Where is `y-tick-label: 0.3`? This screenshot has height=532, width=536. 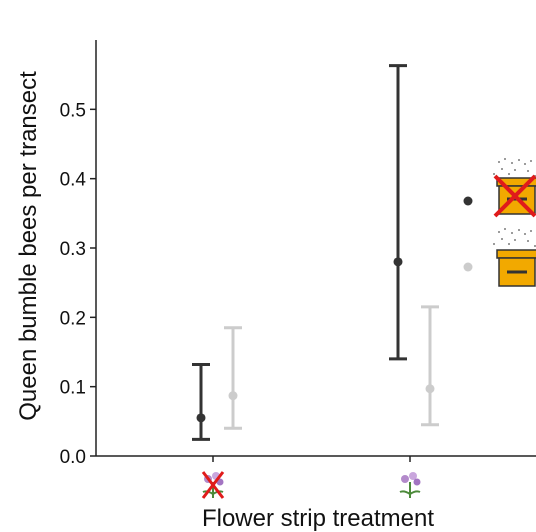
y-tick-label: 0.3 is located at coordinates (73, 249).